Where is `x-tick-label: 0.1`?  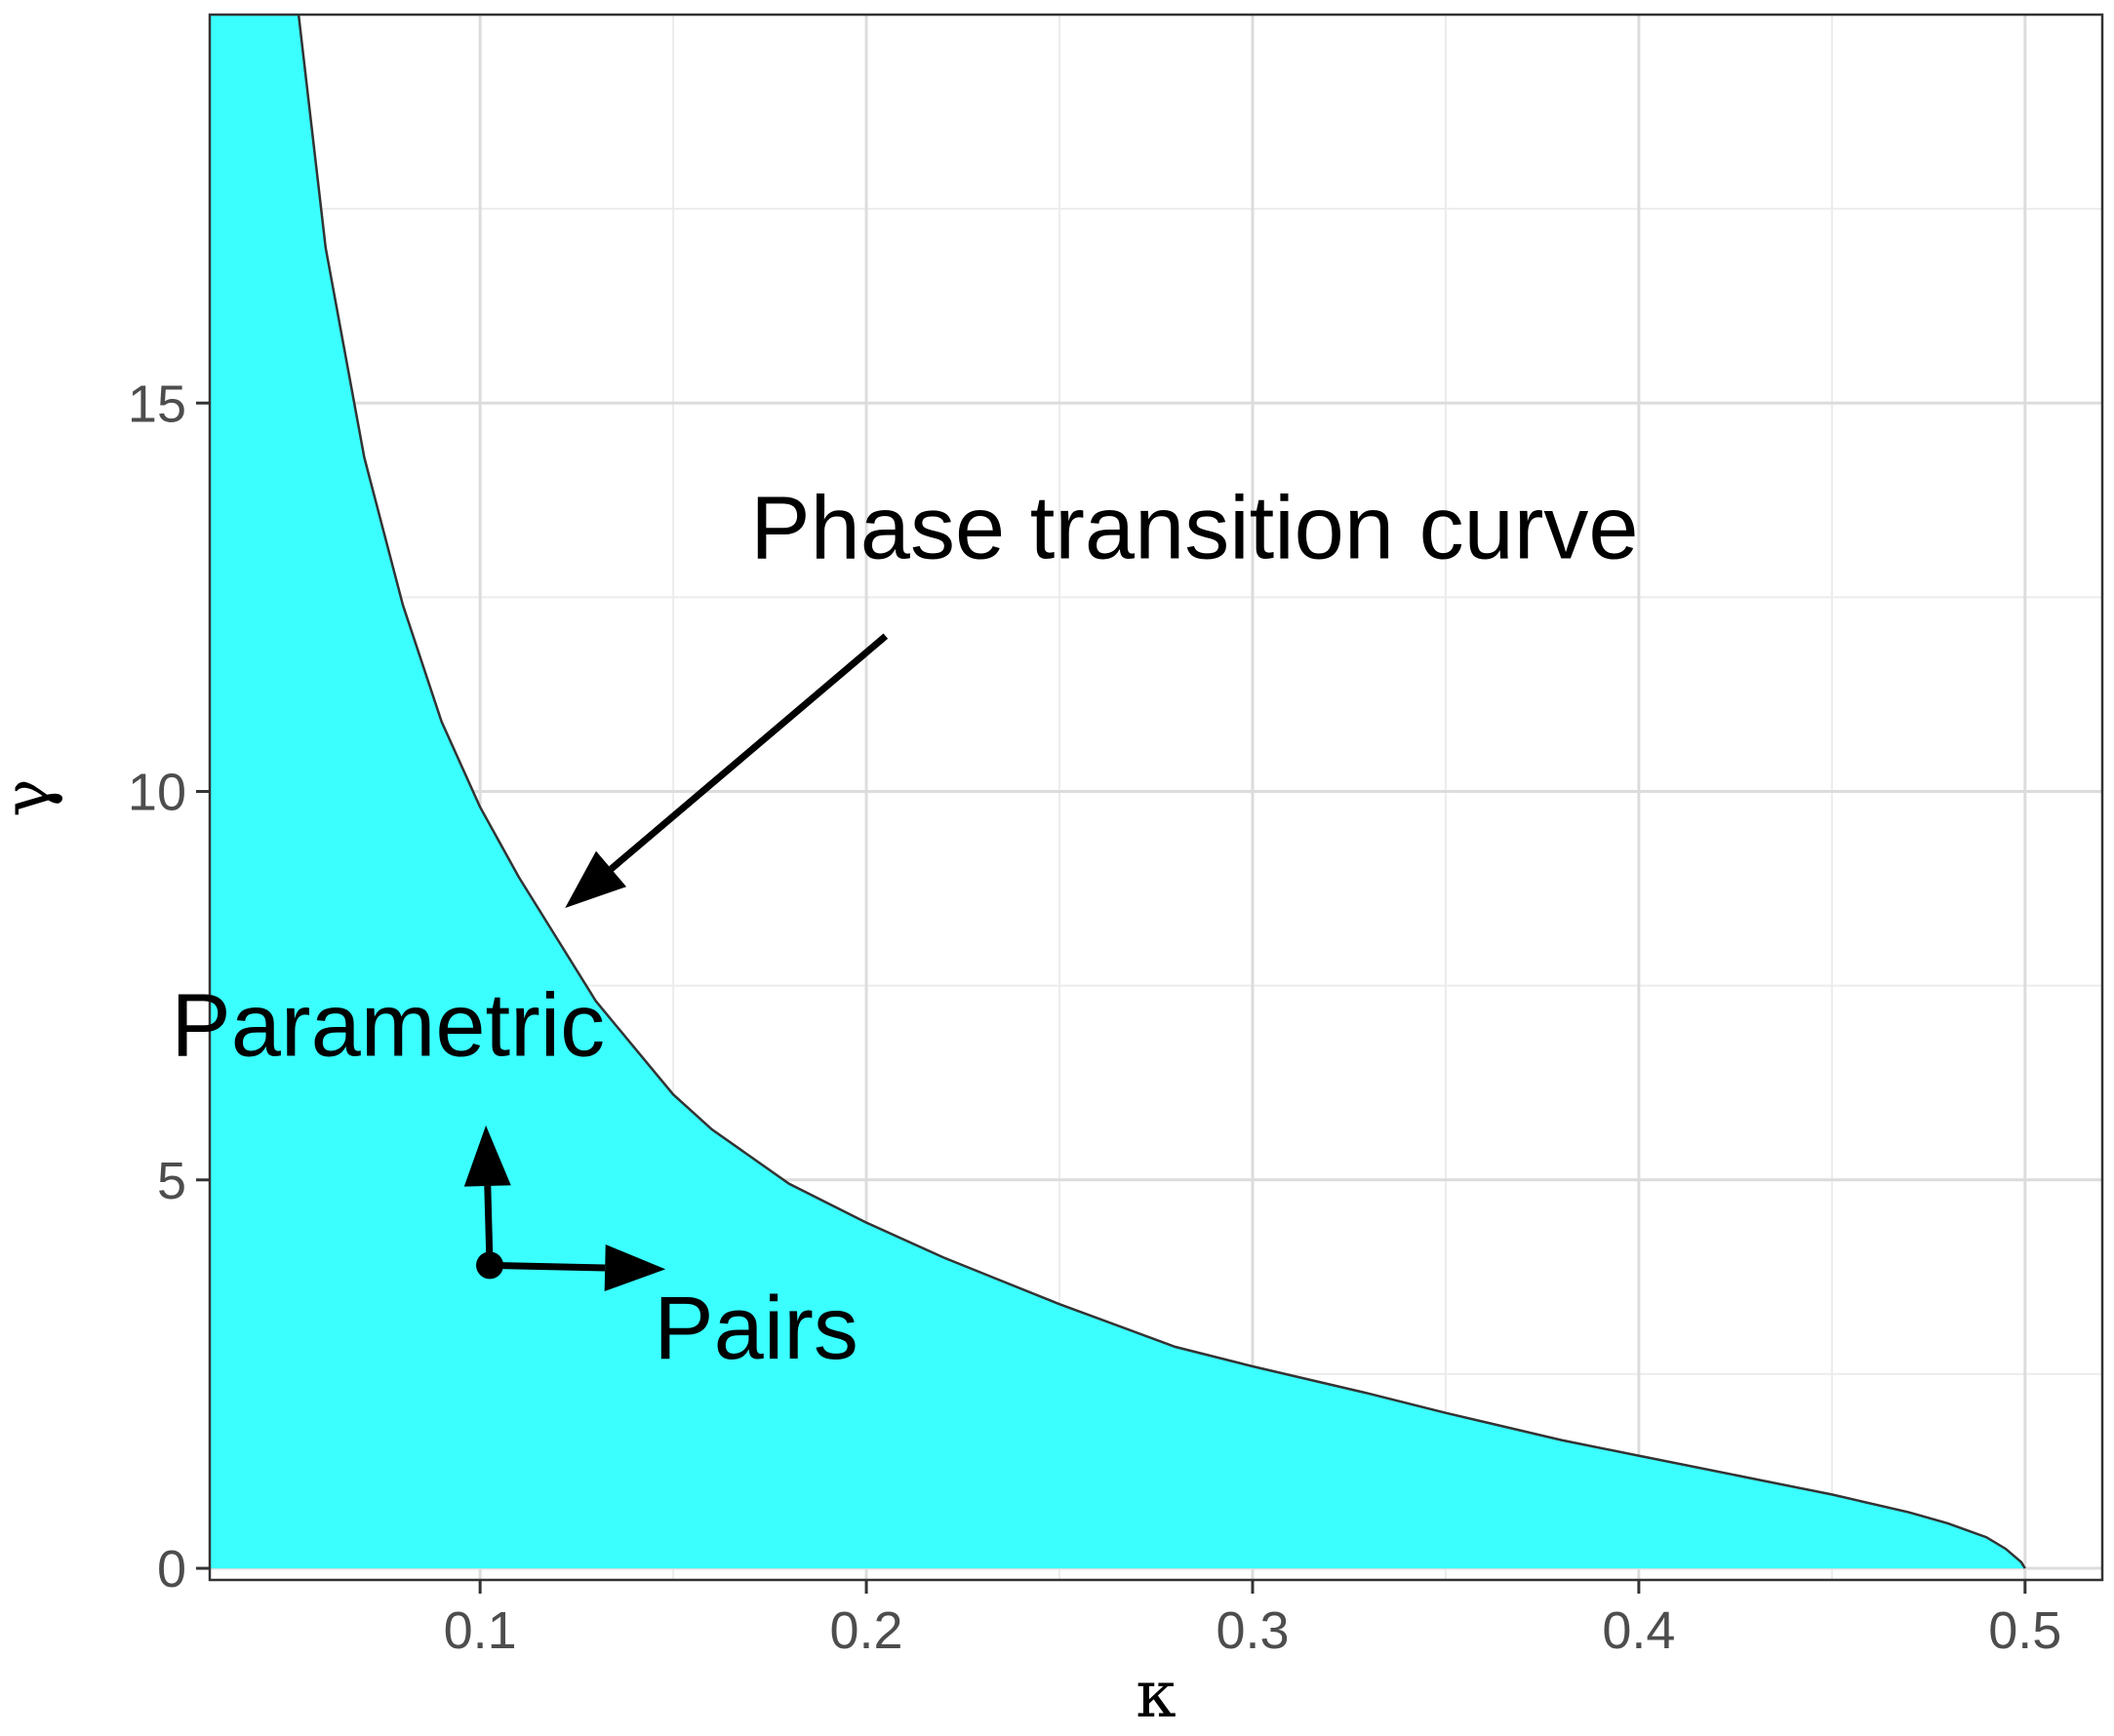 x-tick-label: 0.1 is located at coordinates (480, 1630).